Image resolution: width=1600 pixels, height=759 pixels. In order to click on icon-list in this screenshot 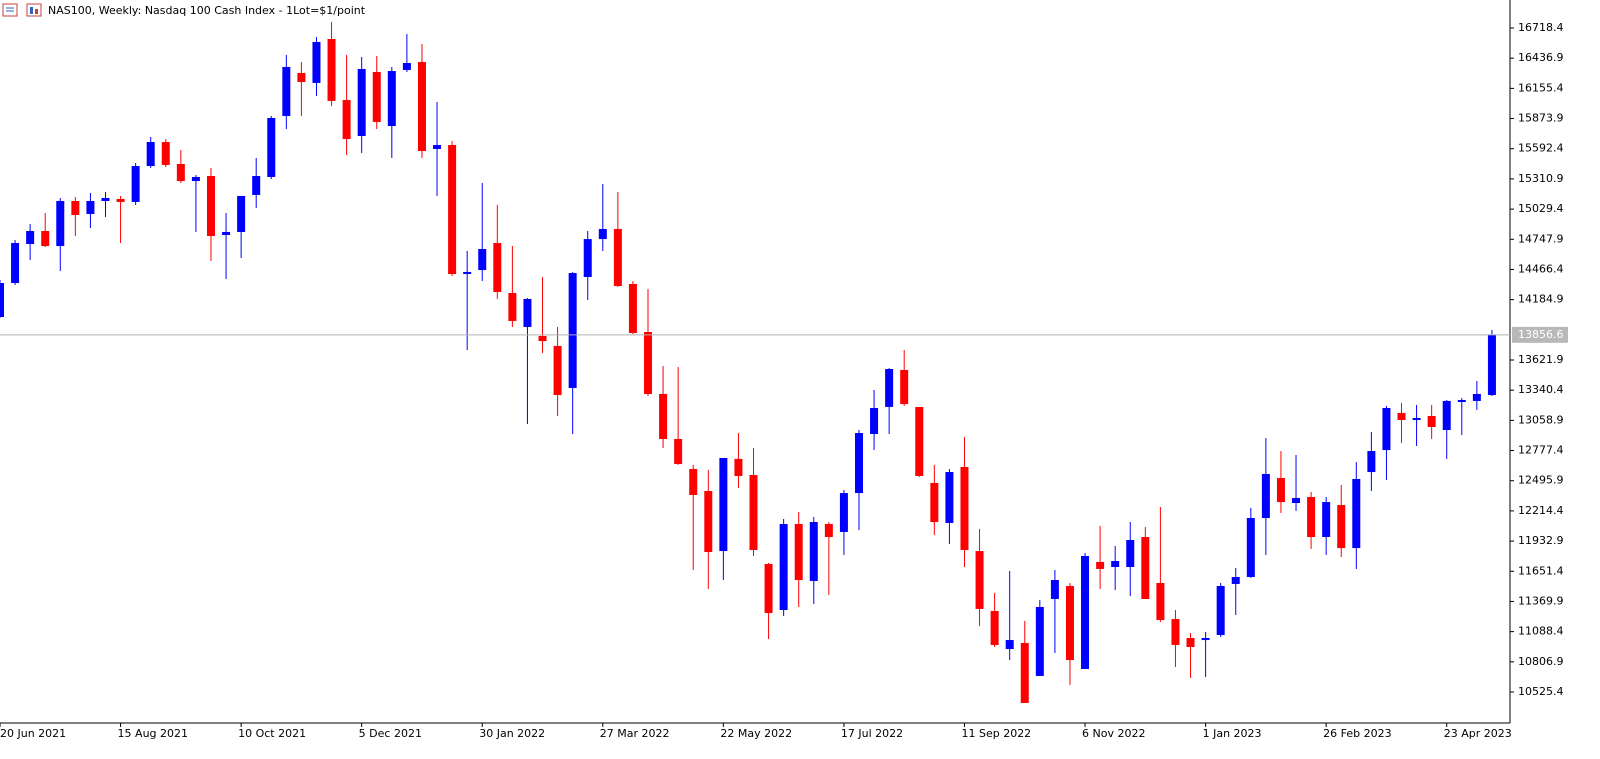, I will do `click(10, 10)`.